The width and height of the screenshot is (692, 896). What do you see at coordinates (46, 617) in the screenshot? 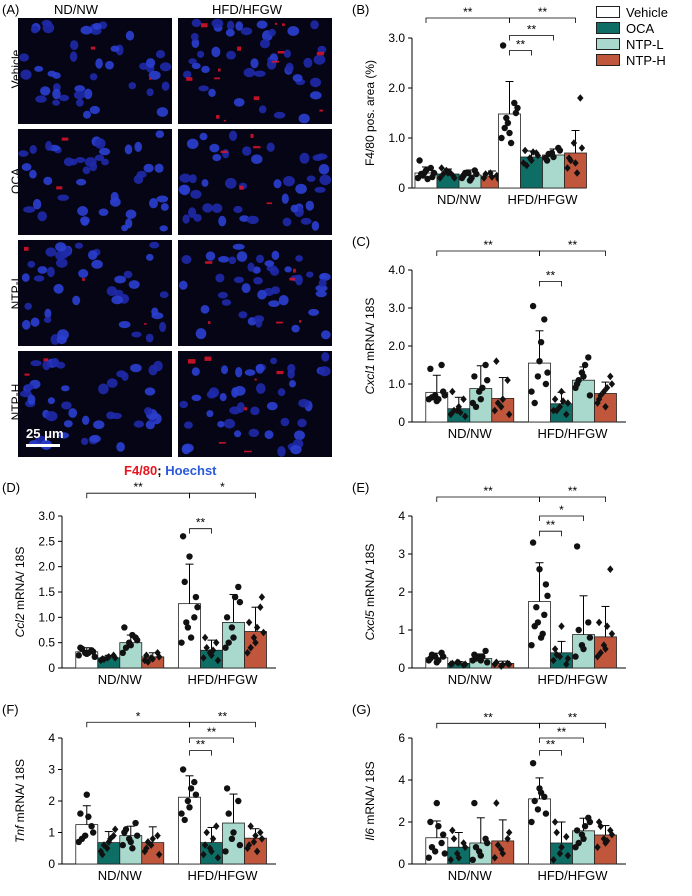
I see `y-tick-label: 1.0` at bounding box center [46, 617].